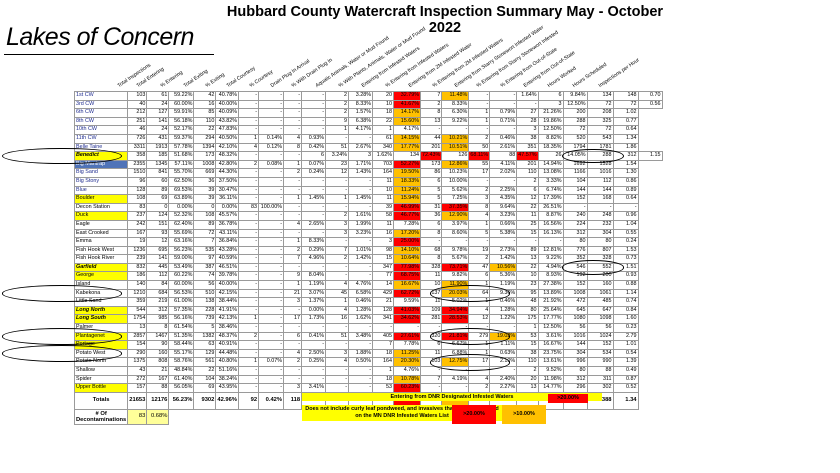  I want to click on table-cell: 11, so click(383, 224).